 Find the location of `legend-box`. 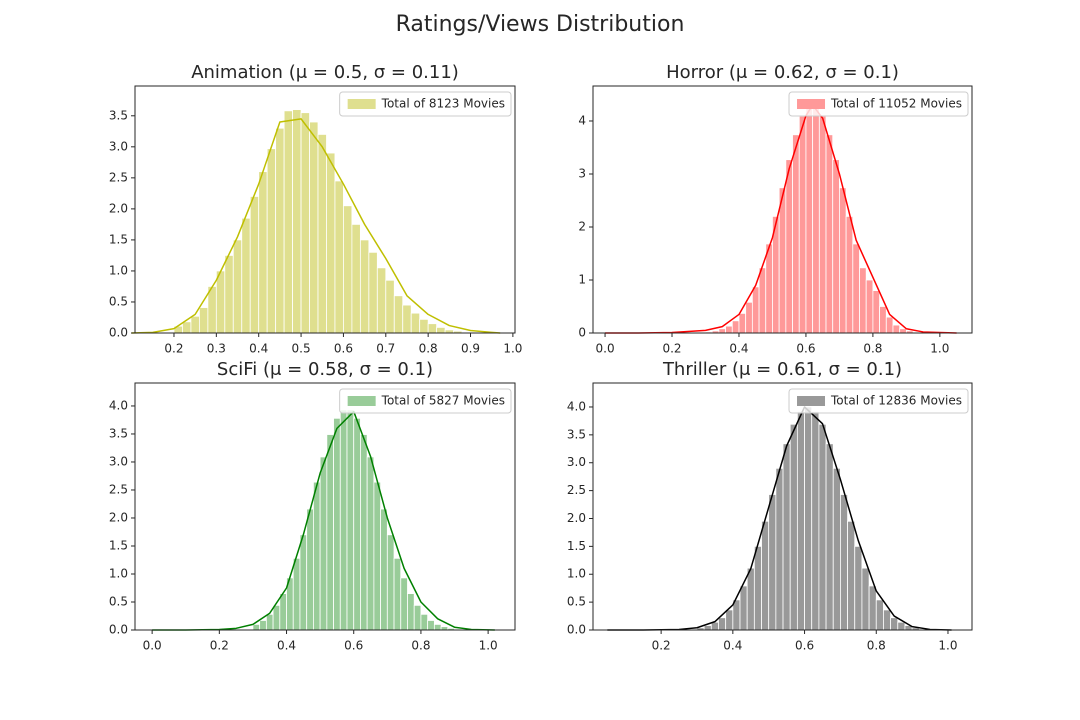

legend-box is located at coordinates (425, 401).